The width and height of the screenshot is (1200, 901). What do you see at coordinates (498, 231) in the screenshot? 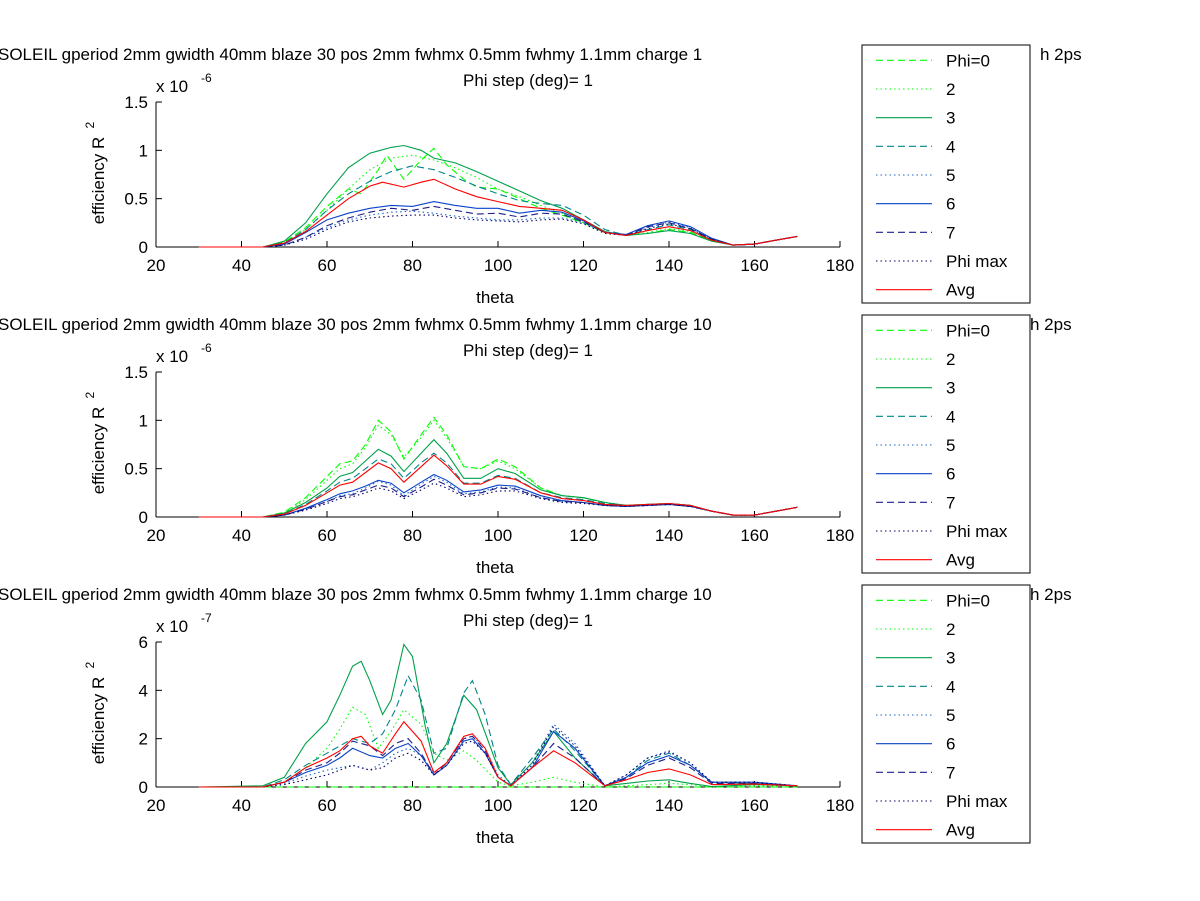
I see `series-line-phi-max` at bounding box center [498, 231].